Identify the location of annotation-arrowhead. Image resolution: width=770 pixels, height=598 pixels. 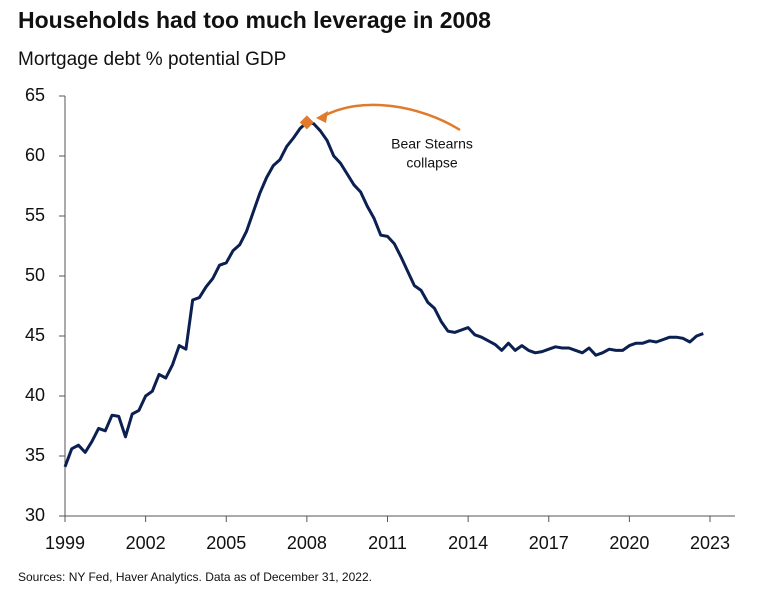
(322, 117).